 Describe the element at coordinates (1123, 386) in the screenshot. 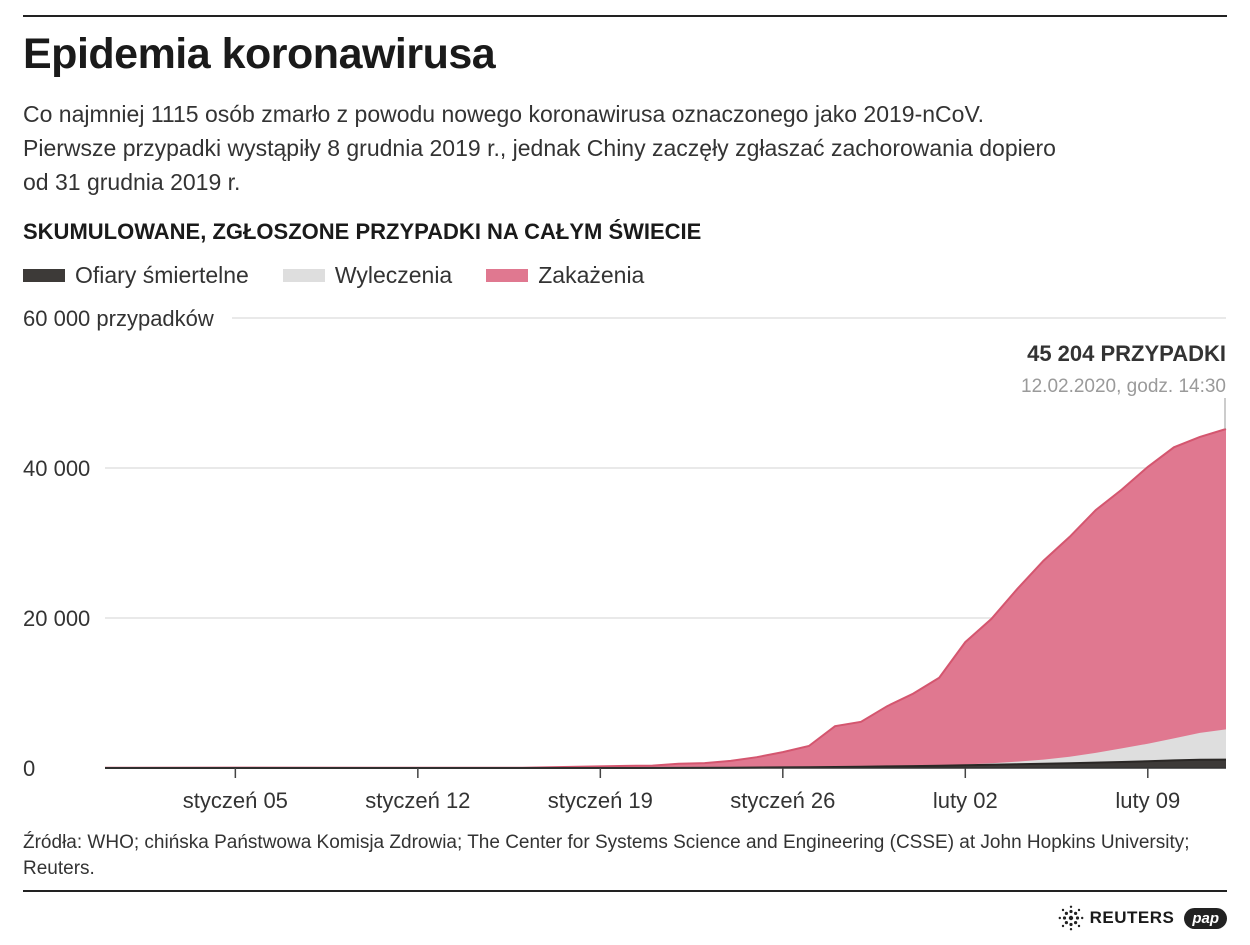

I see `annotation-date-label: 12.02.2020, godz. 14:30` at that location.